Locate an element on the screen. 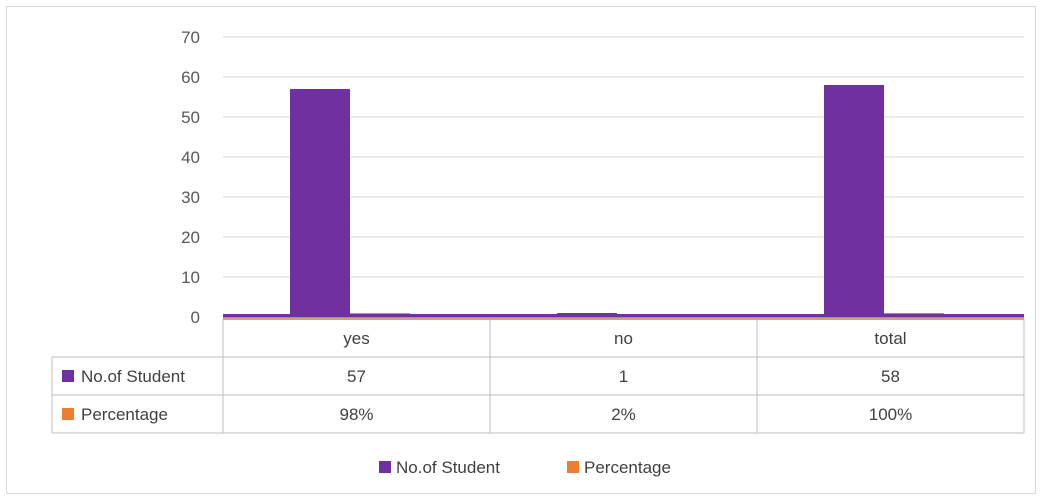 This screenshot has width=1043, height=502. legend-label: No.of Student is located at coordinates (448, 467).